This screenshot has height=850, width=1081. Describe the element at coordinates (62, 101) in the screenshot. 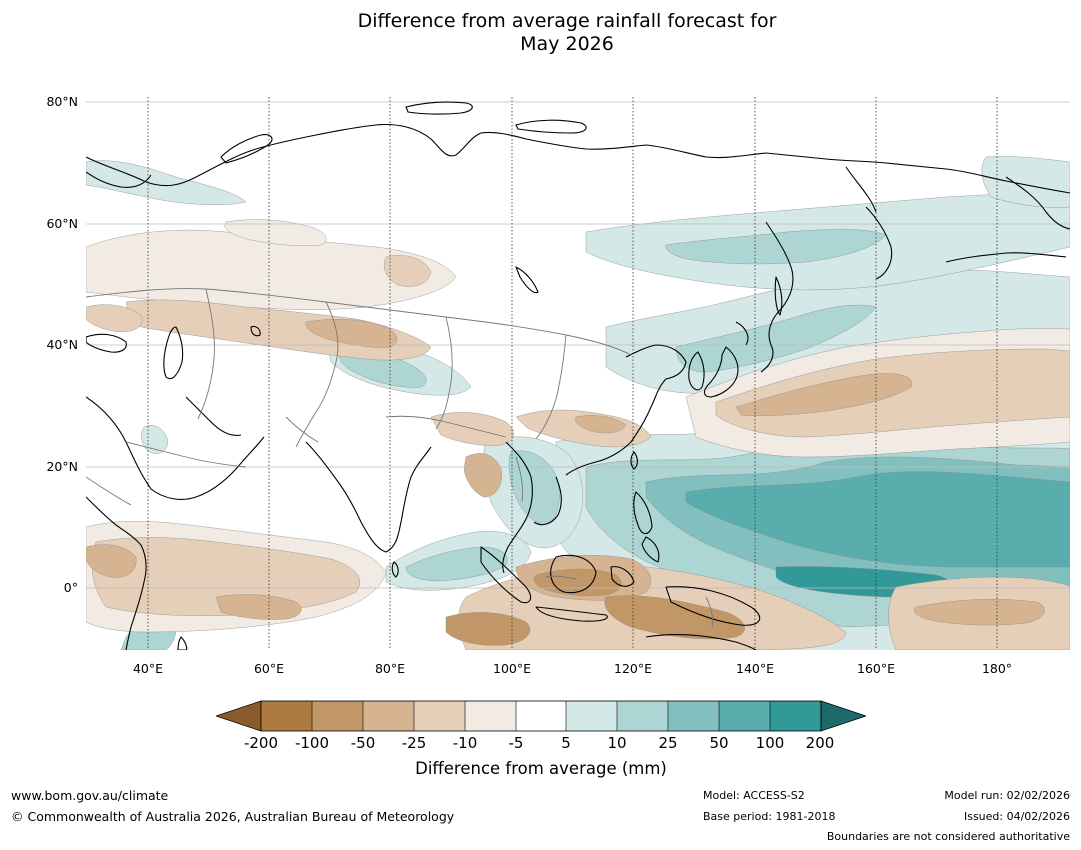

I see `lat-label-80n: 80°N` at that location.